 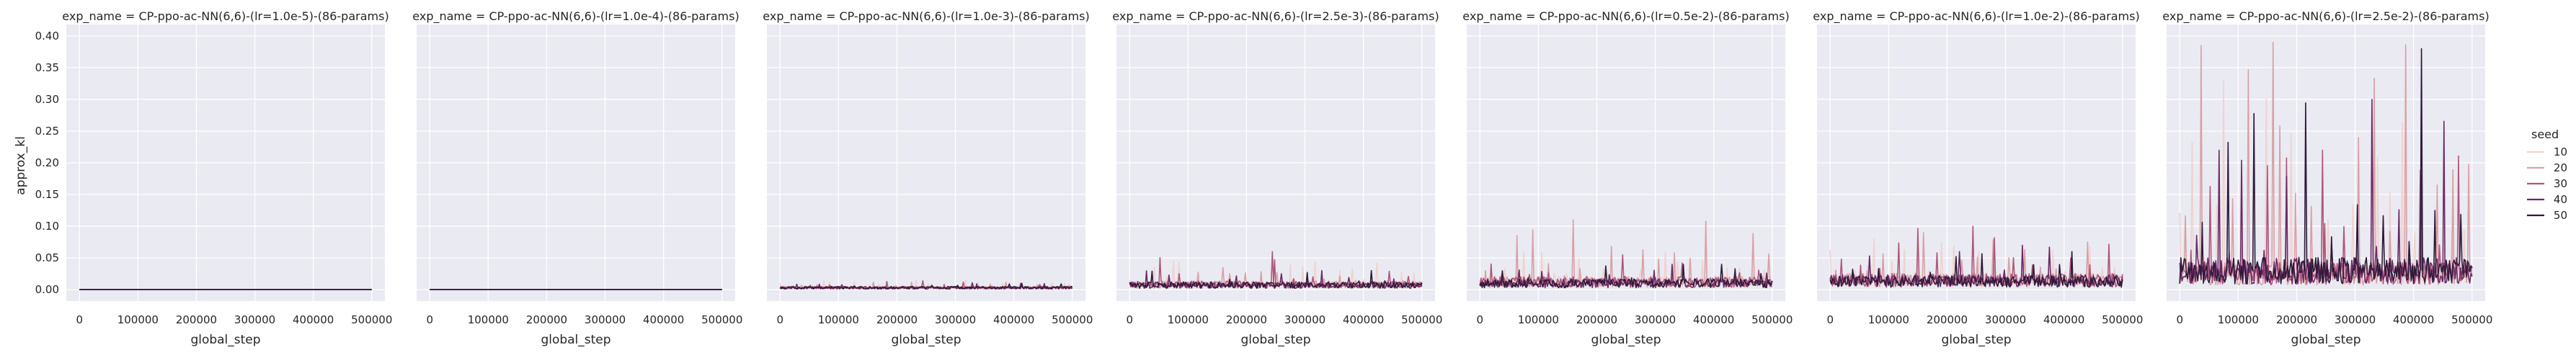 I want to click on y-tick-label: 0.15, so click(x=47, y=194).